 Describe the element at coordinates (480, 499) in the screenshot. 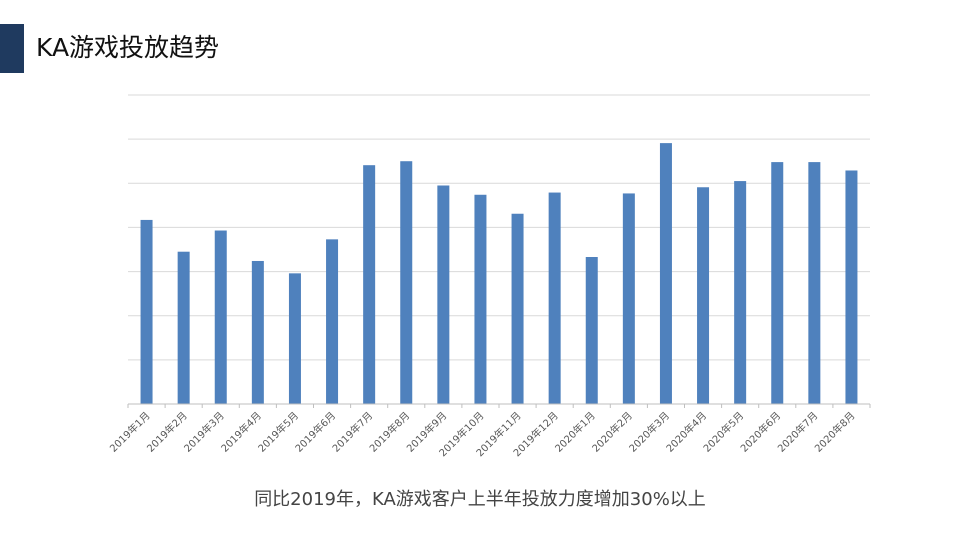

I see `footnote: 同比2019年，KA游戏客户上半年投放力度增加30%以上` at that location.